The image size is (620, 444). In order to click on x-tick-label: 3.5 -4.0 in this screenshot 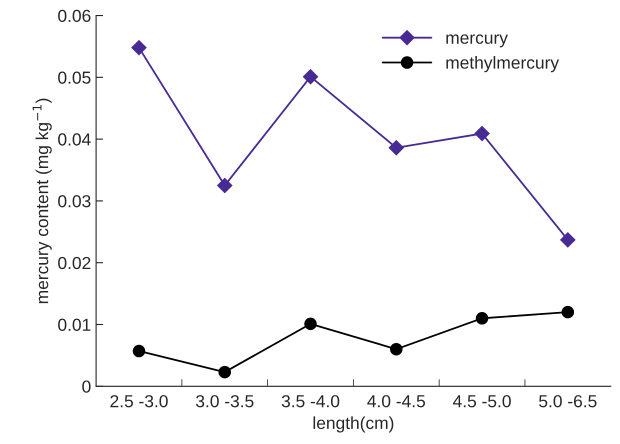, I will do `click(311, 401)`.